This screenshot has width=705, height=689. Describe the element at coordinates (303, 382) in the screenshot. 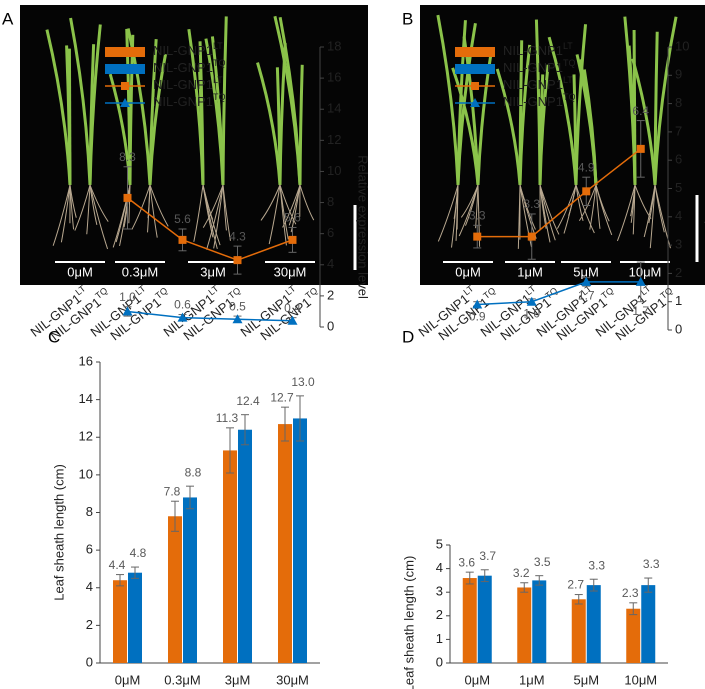

I see `value-label: 13.0` at that location.